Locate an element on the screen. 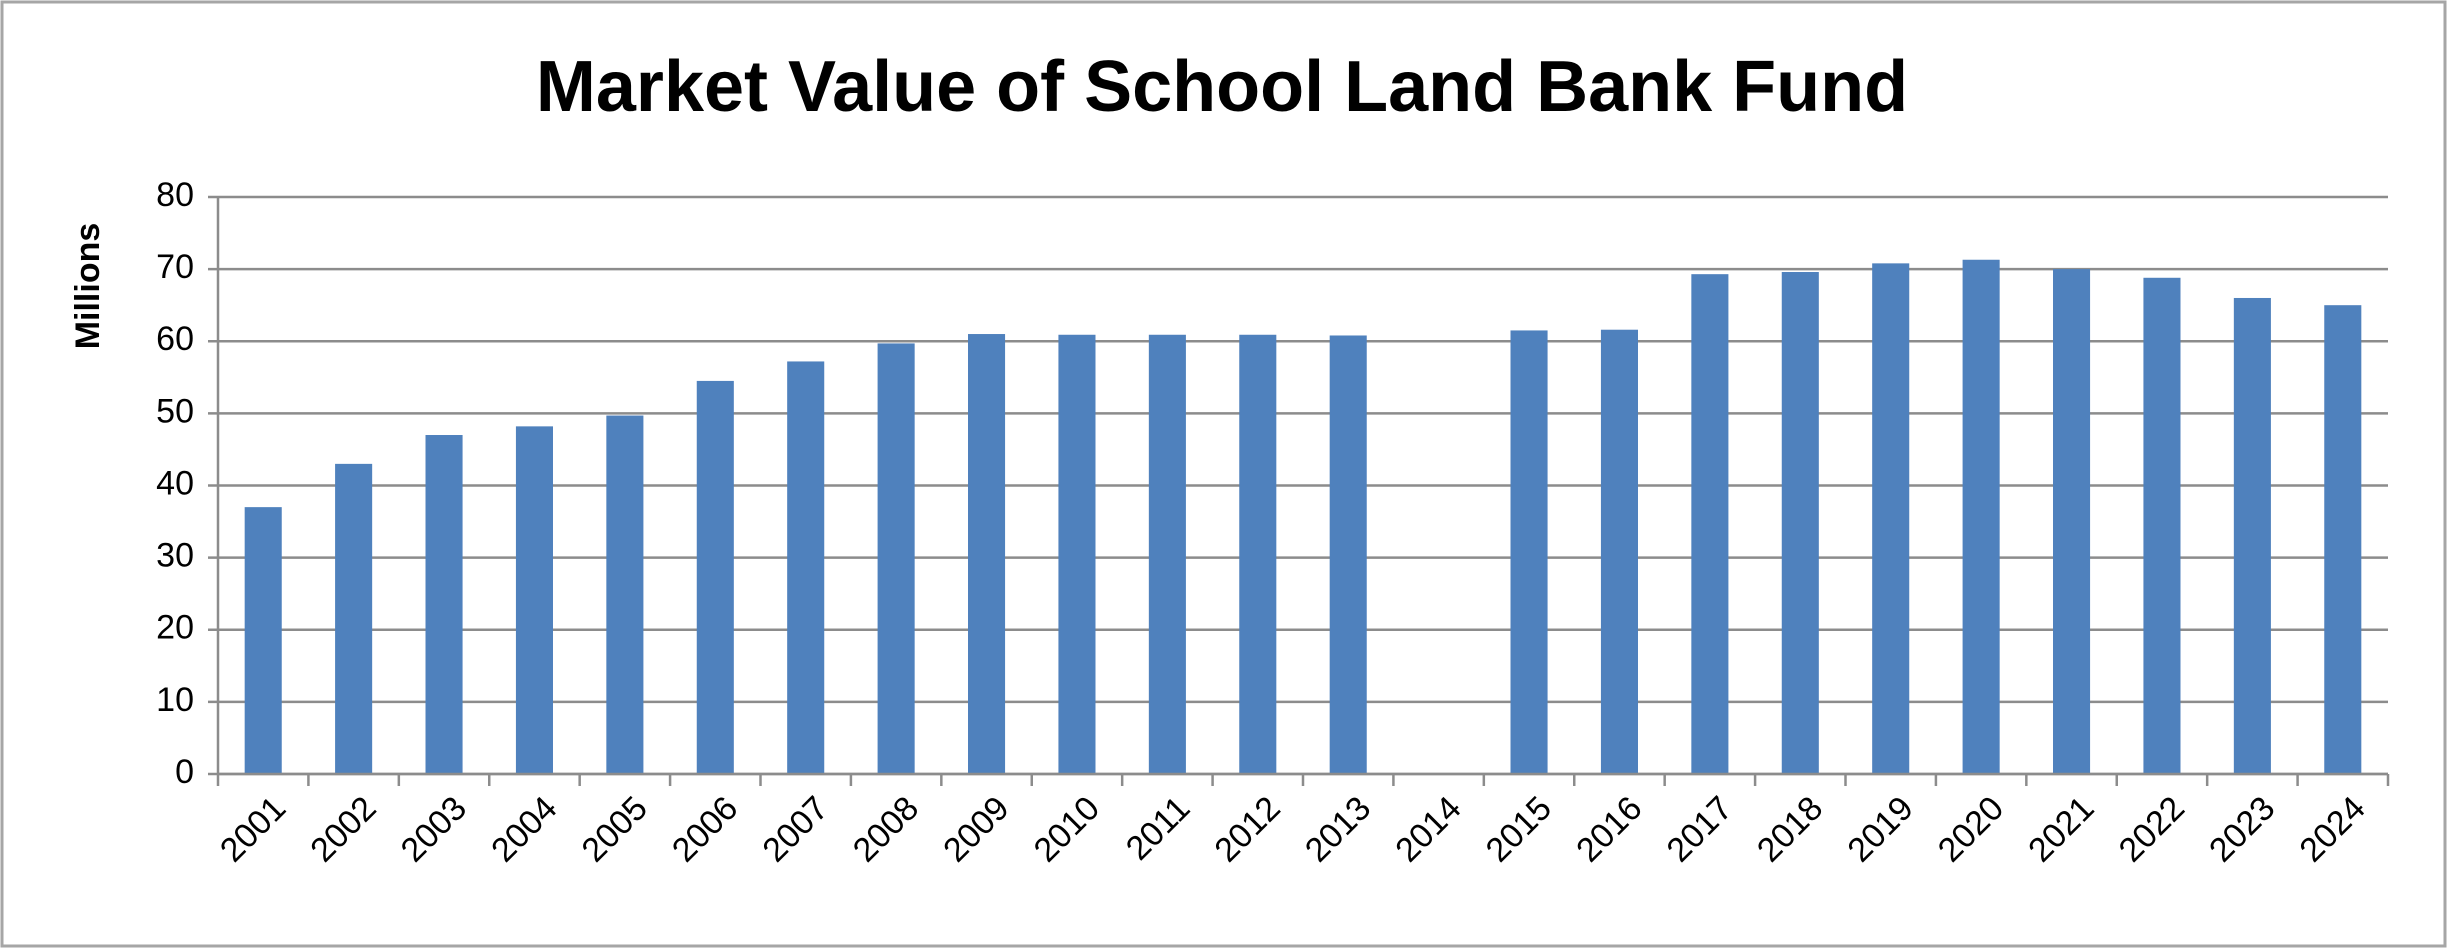  y-tick-label: 70 is located at coordinates (175, 267).